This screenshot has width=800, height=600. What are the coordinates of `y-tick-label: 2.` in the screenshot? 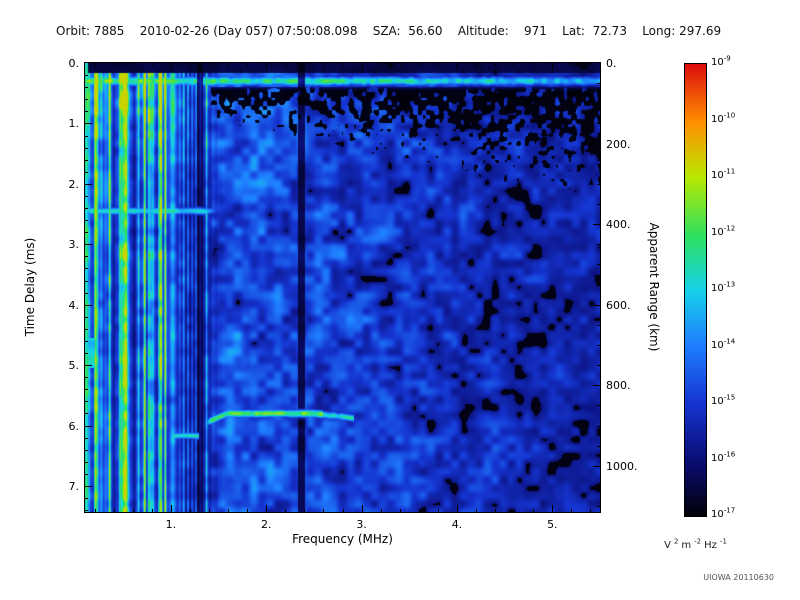 It's located at (74, 184).